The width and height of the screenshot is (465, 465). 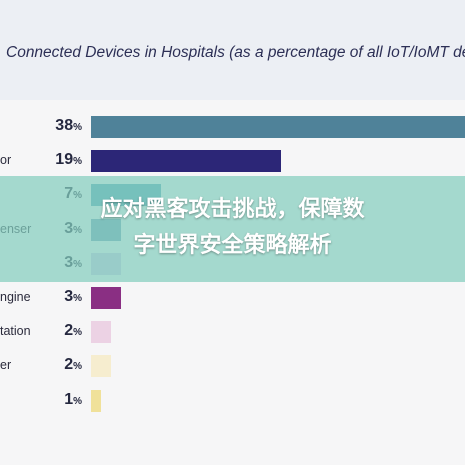 What do you see at coordinates (68, 125) in the screenshot?
I see `value-label: 38%` at bounding box center [68, 125].